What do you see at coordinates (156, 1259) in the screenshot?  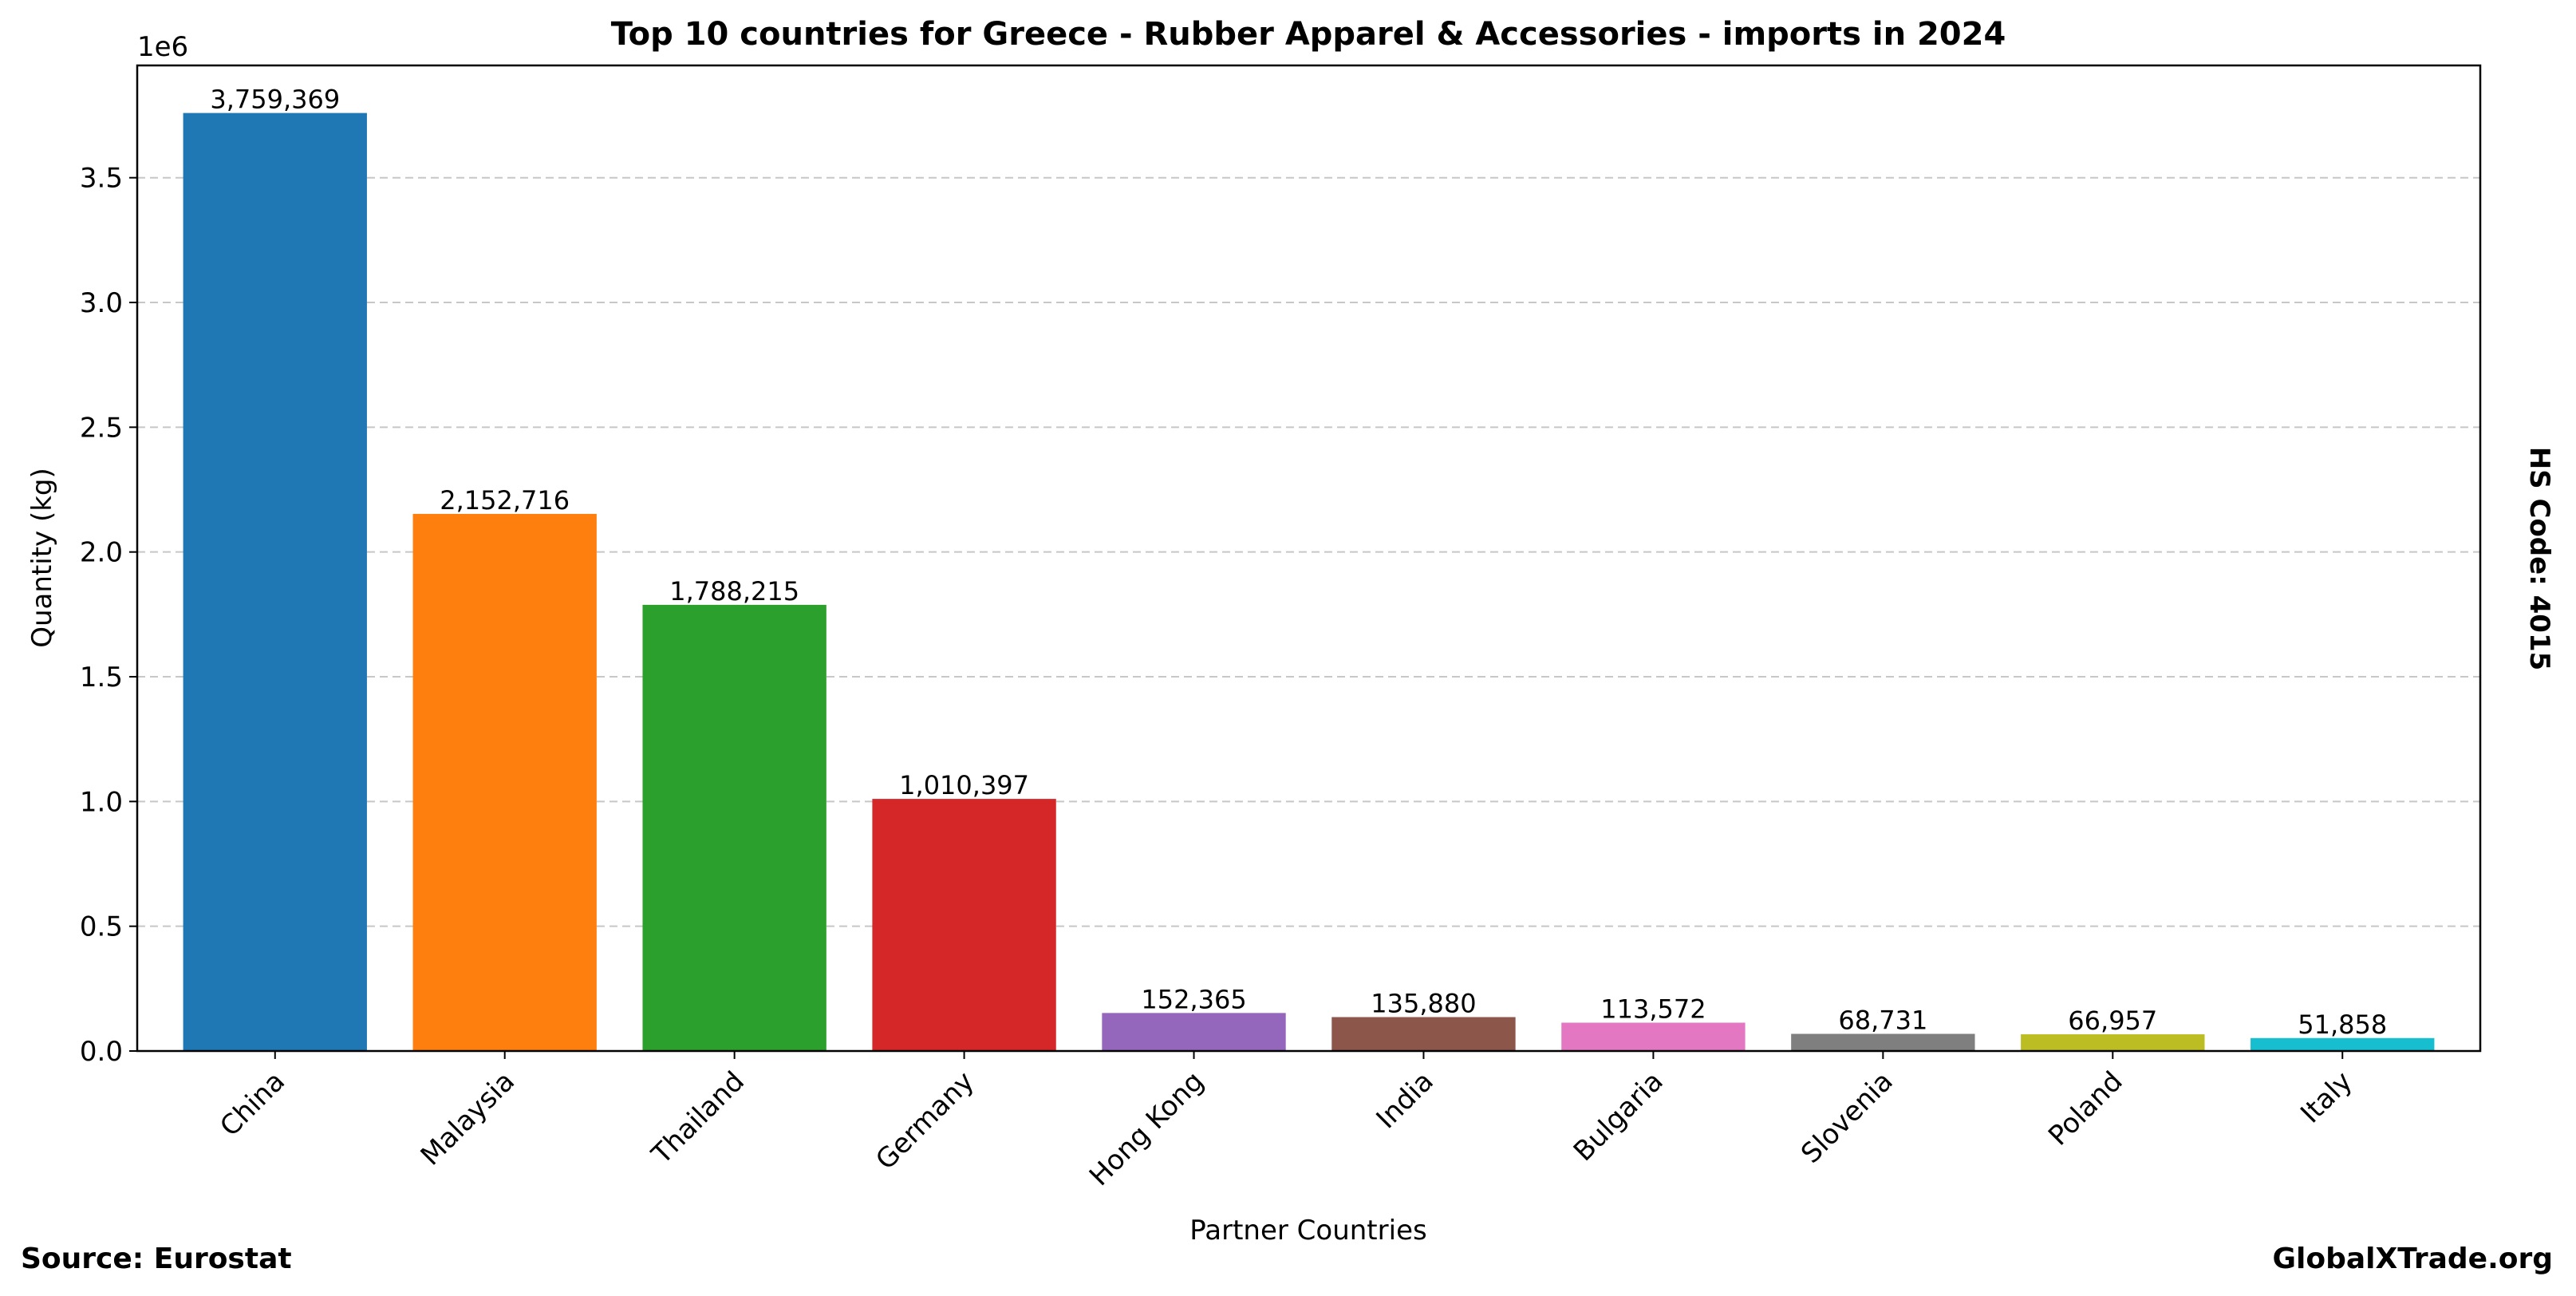 I see `source-note: Source: Eurostat` at bounding box center [156, 1259].